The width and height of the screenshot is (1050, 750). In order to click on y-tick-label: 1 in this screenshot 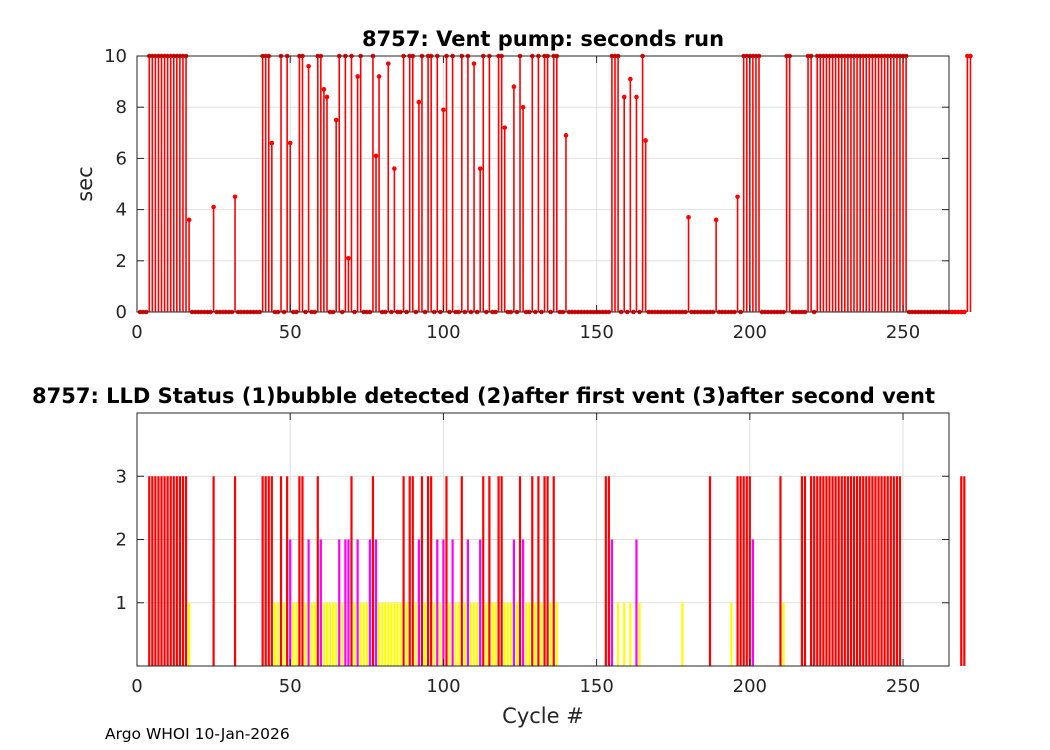, I will do `click(121, 603)`.